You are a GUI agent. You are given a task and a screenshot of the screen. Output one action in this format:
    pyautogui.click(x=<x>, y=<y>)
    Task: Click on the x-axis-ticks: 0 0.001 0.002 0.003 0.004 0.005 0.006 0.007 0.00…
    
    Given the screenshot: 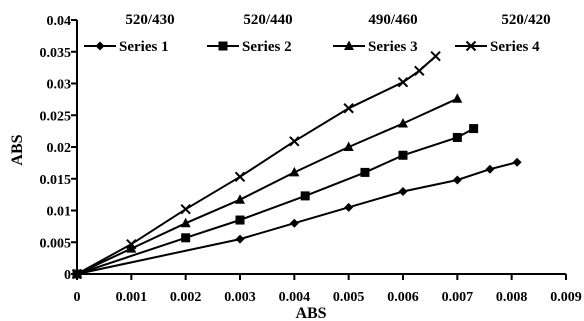 What is the action you would take?
    pyautogui.click(x=328, y=289)
    